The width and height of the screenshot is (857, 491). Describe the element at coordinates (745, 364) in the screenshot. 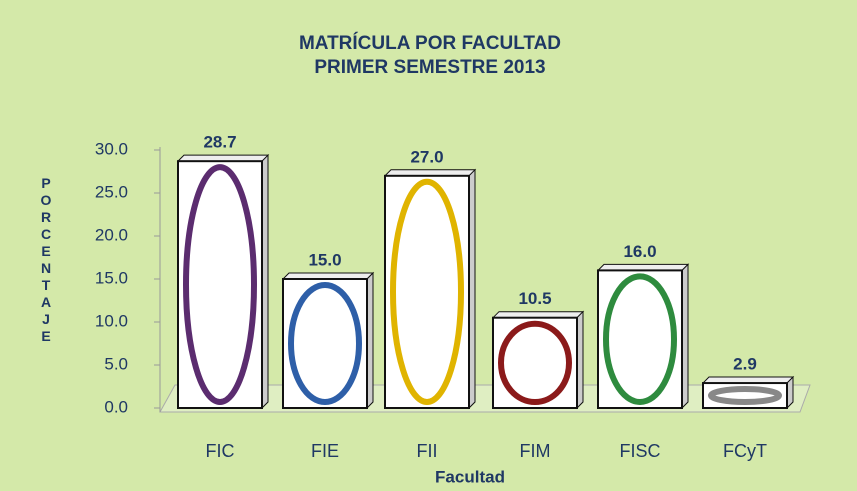

I see `data-label: 2.9` at that location.